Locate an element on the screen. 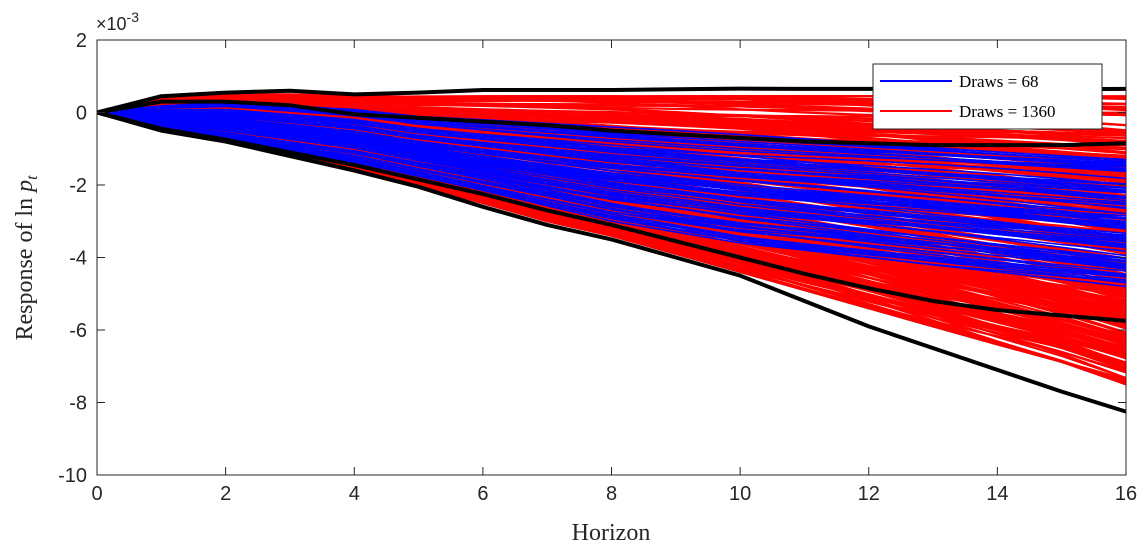  x-tick-label: 8 is located at coordinates (611, 494).